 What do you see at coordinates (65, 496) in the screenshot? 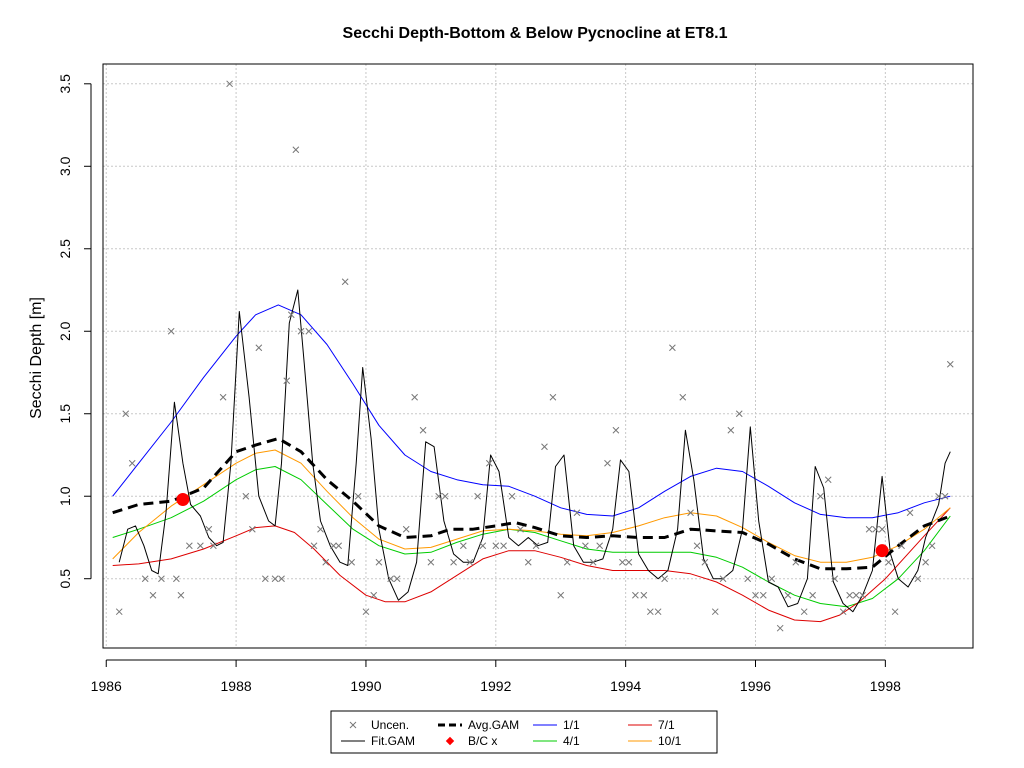
I see `y-tick-label: 1.0` at bounding box center [65, 496].